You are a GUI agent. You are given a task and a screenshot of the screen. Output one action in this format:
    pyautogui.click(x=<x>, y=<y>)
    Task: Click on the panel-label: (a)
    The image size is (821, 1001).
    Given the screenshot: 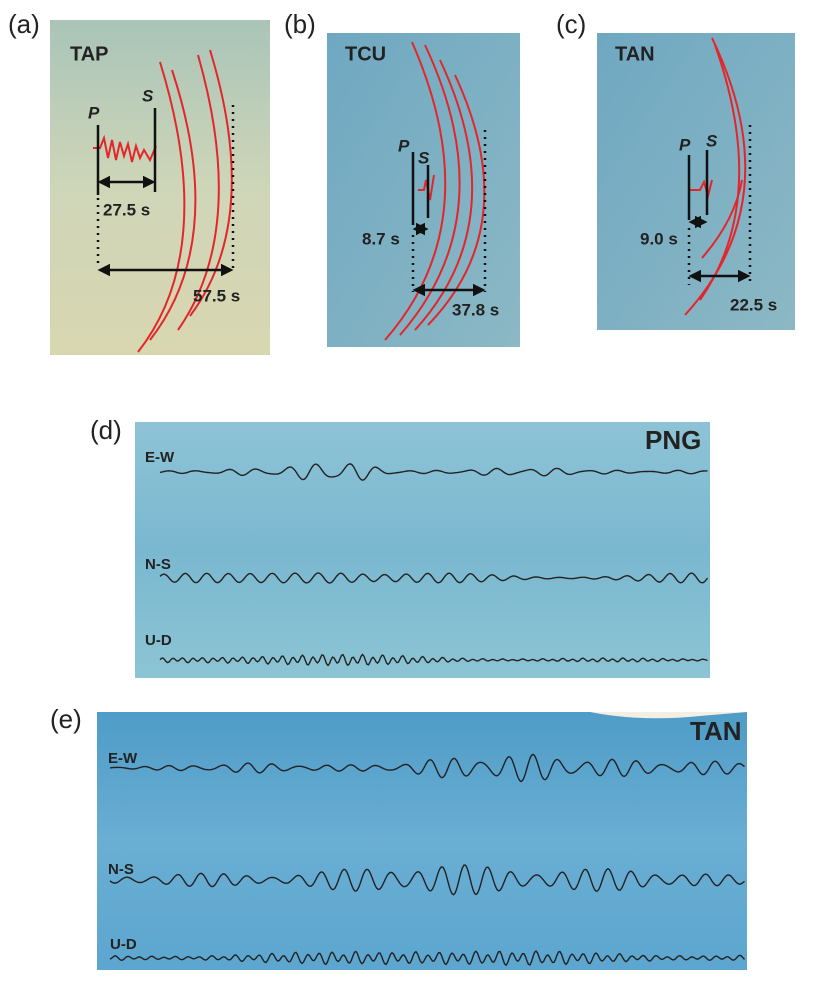 What is the action you would take?
    pyautogui.click(x=24, y=24)
    